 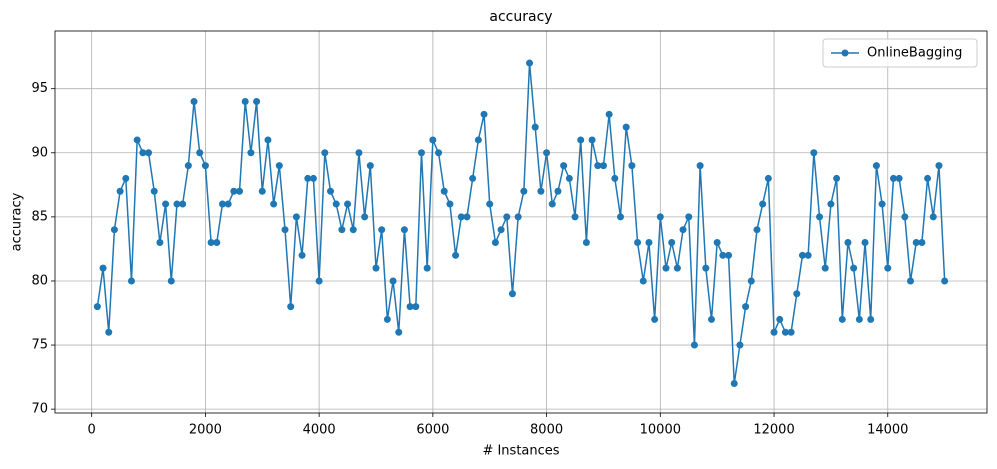 I want to click on x-tick-label: 12000, so click(x=773, y=430).